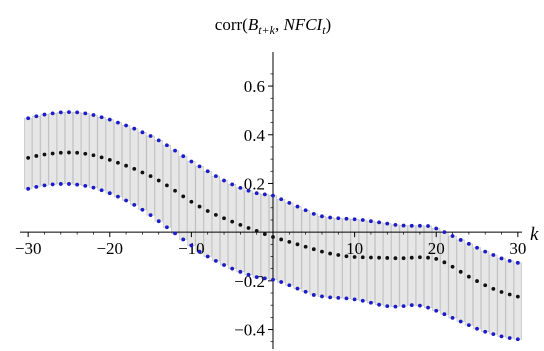 The width and height of the screenshot is (544, 351). Describe the element at coordinates (254, 183) in the screenshot. I see `y-tick-label: 0.2` at that location.